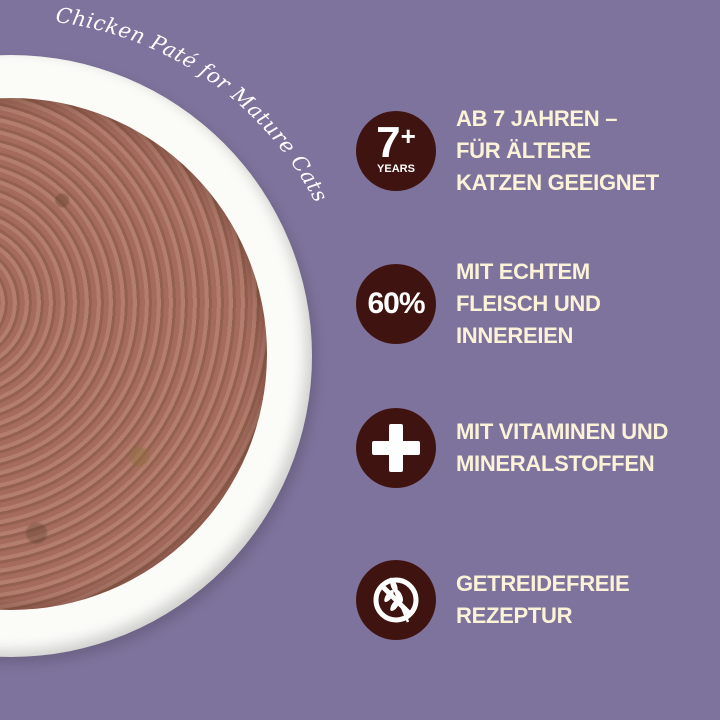 The height and width of the screenshot is (720, 720). I want to click on product-label: Chicken Paté for Mature Cats, so click(193, 104).